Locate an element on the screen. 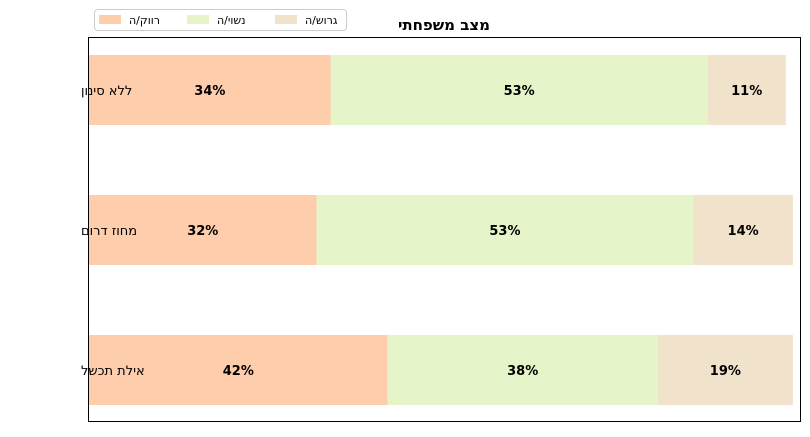 This screenshot has height=437, width=810. category-labels: אילת תכשל מחוז דרום ללא סינון is located at coordinates (113, 231).